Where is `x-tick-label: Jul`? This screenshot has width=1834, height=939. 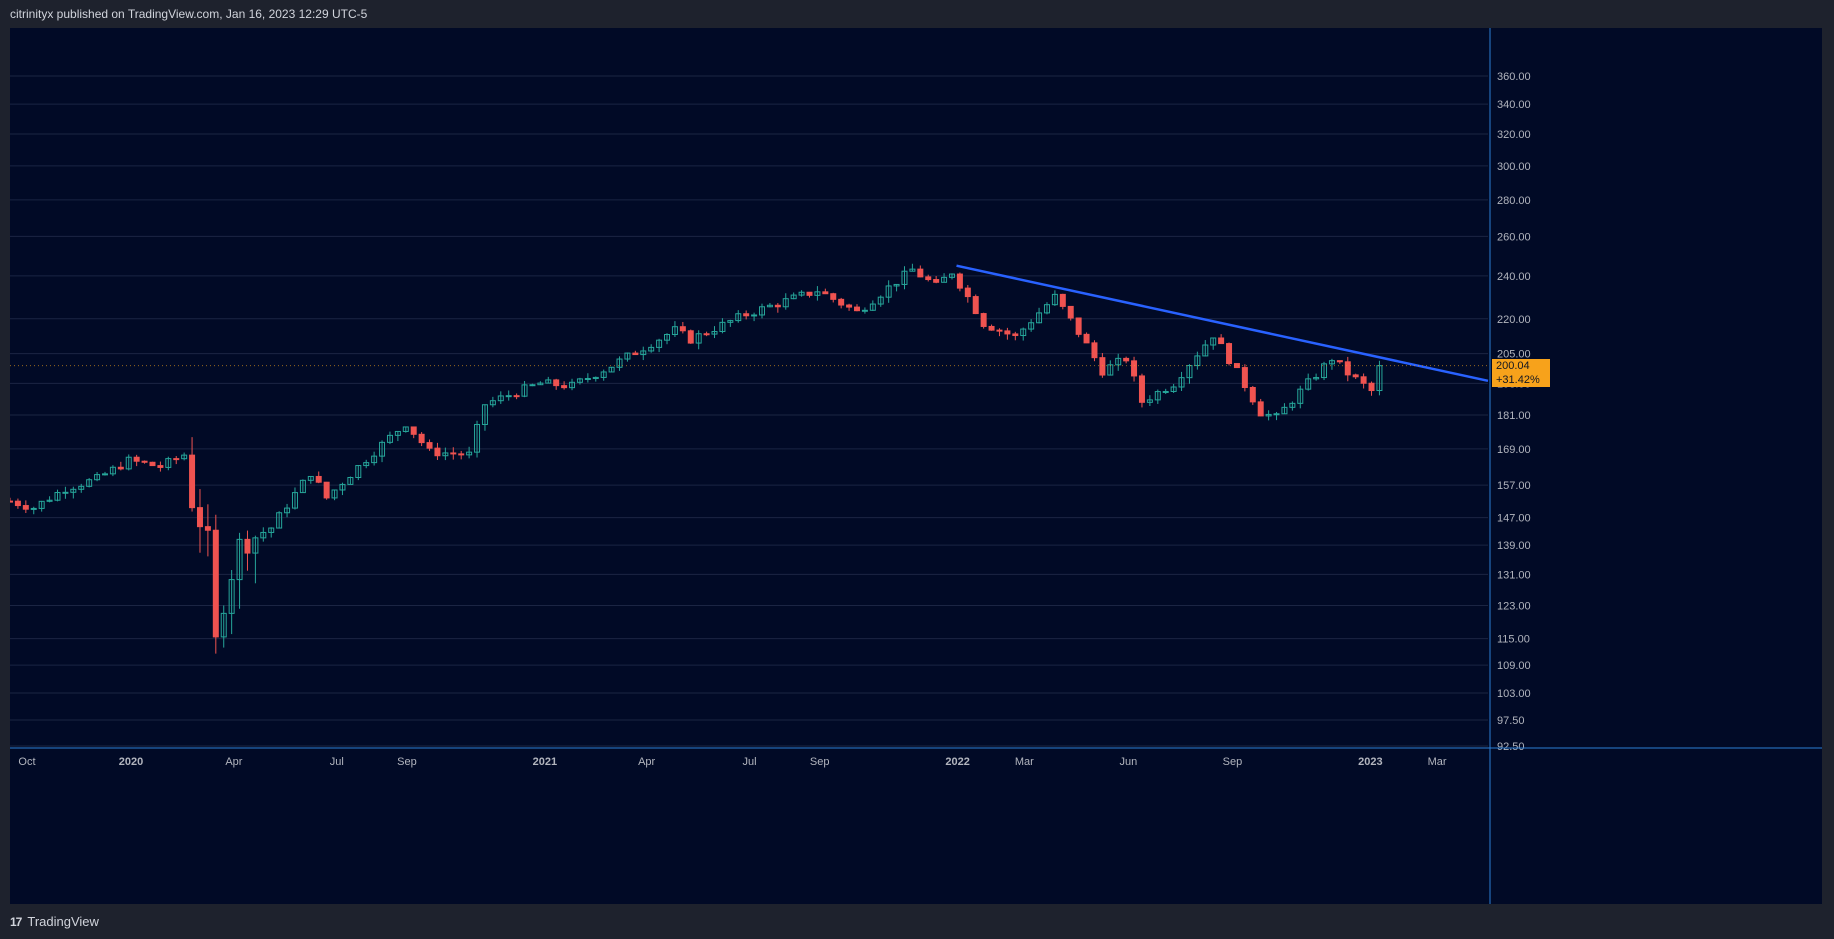 x-tick-label: Jul is located at coordinates (337, 762).